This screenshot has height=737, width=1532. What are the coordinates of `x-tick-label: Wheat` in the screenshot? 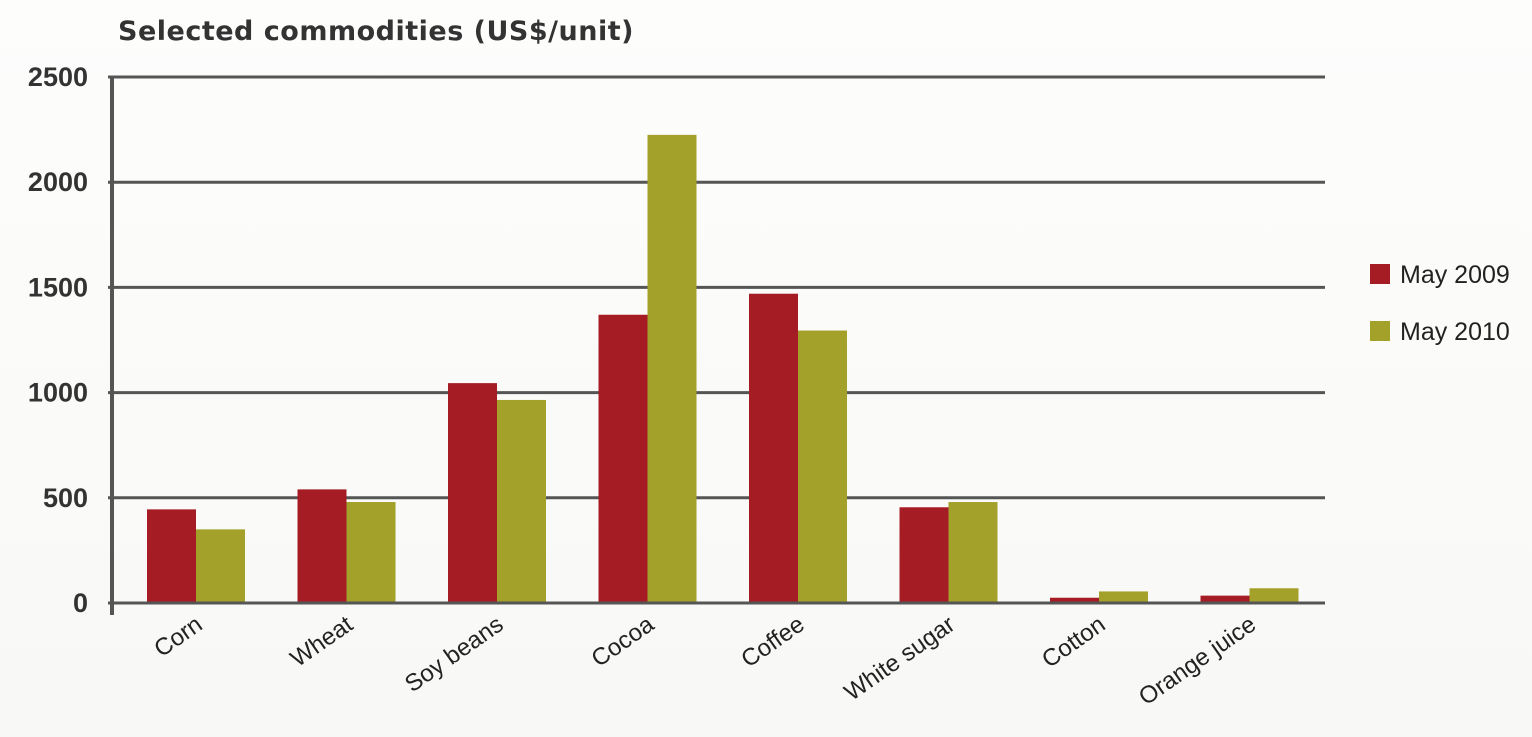 It's located at (322, 642).